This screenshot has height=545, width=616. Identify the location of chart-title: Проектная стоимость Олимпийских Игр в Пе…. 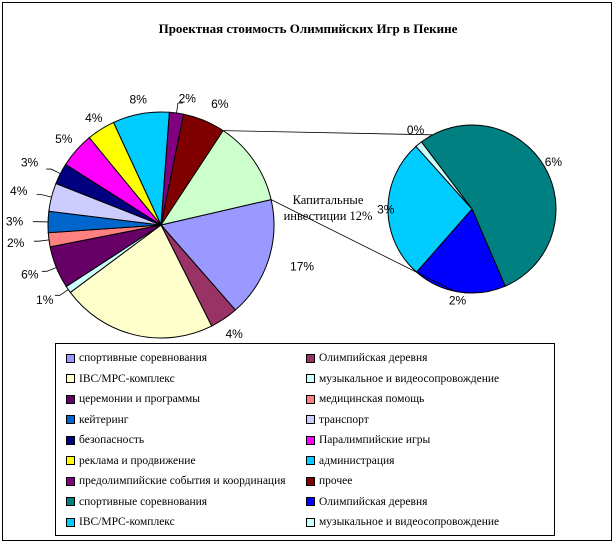
(308, 28).